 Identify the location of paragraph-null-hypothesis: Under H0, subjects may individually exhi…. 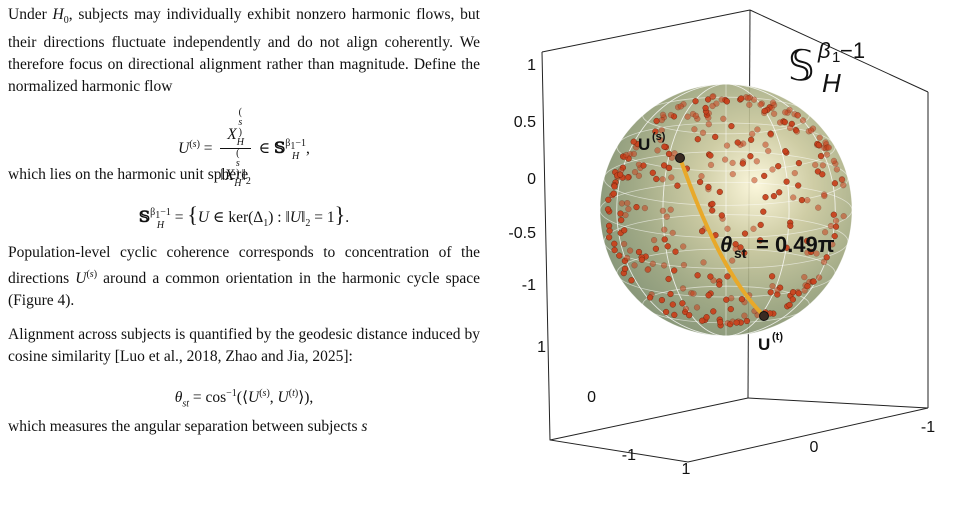
(244, 51).